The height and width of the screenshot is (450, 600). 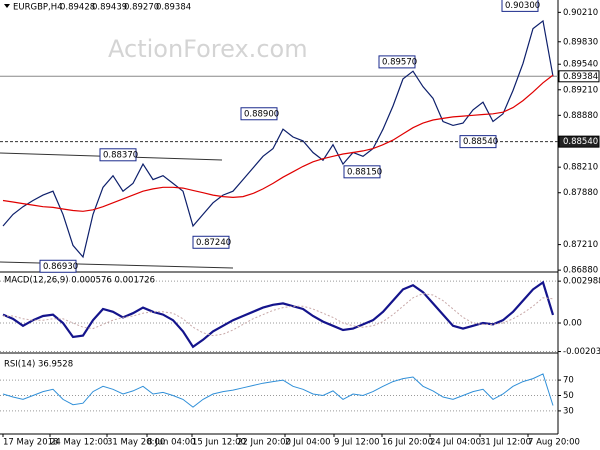 What do you see at coordinates (38, 365) in the screenshot?
I see `indicator-title: RSI(14) 36.9528` at bounding box center [38, 365].